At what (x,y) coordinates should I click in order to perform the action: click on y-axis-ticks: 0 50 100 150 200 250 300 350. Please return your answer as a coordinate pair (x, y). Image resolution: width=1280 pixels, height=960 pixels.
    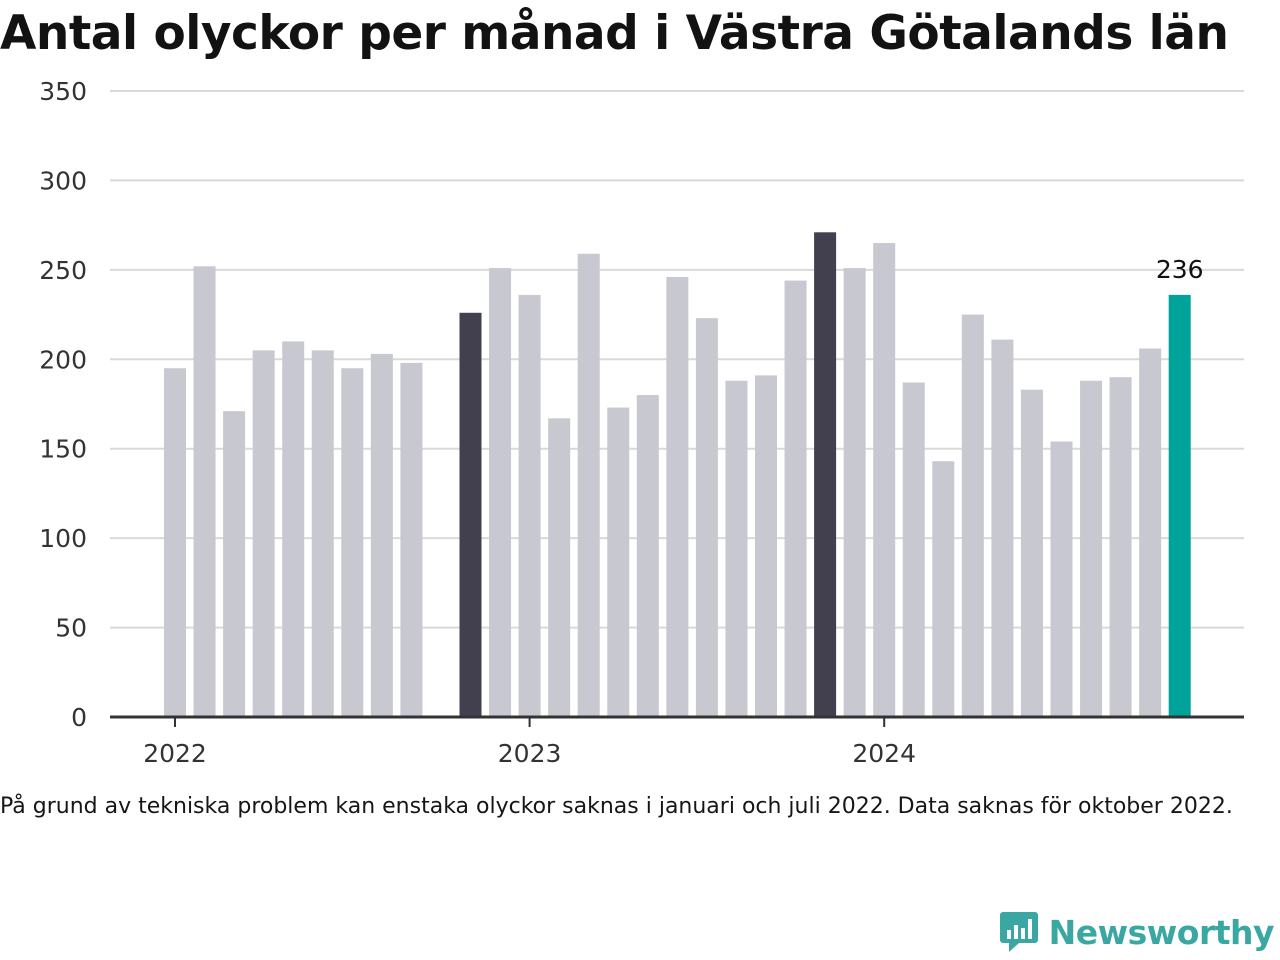
    Looking at the image, I should click on (63, 404).